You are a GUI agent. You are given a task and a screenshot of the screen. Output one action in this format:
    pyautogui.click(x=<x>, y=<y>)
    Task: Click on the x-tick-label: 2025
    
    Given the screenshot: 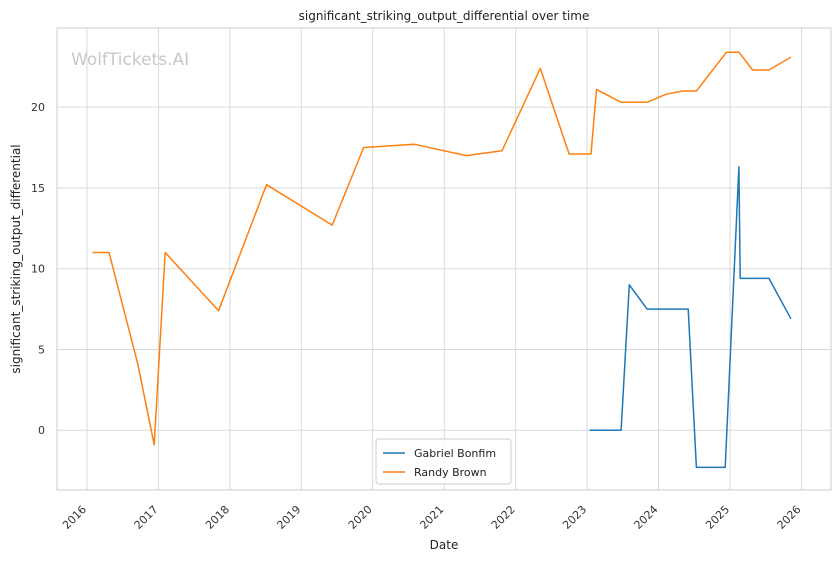 What is the action you would take?
    pyautogui.click(x=717, y=517)
    